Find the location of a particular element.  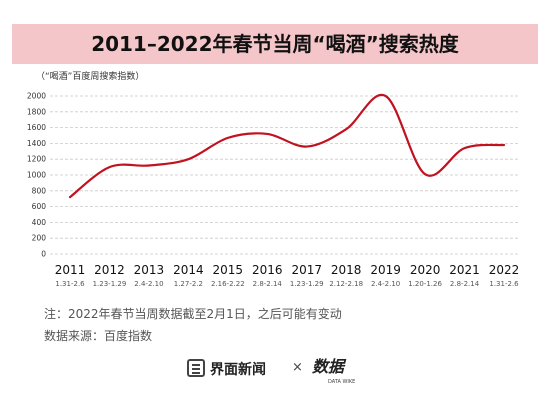

data-wike-logo: 数据 DATA WIKE is located at coordinates (333, 371).